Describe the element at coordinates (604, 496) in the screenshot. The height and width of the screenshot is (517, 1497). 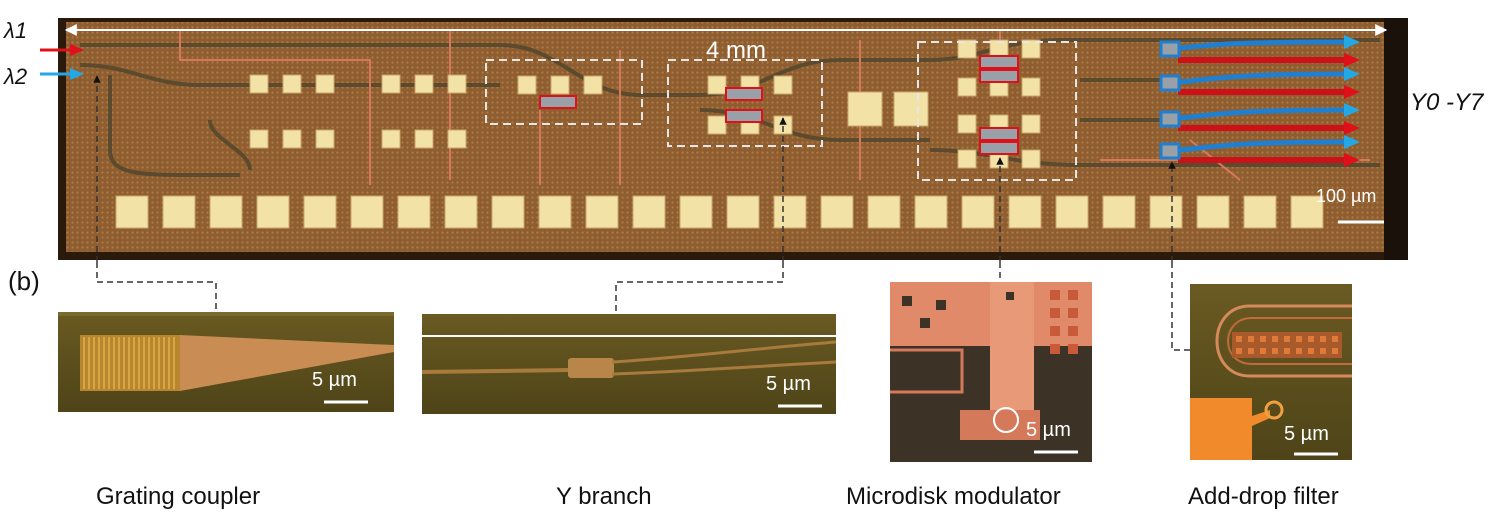
I see `caption-y-branch: Y branch` at that location.